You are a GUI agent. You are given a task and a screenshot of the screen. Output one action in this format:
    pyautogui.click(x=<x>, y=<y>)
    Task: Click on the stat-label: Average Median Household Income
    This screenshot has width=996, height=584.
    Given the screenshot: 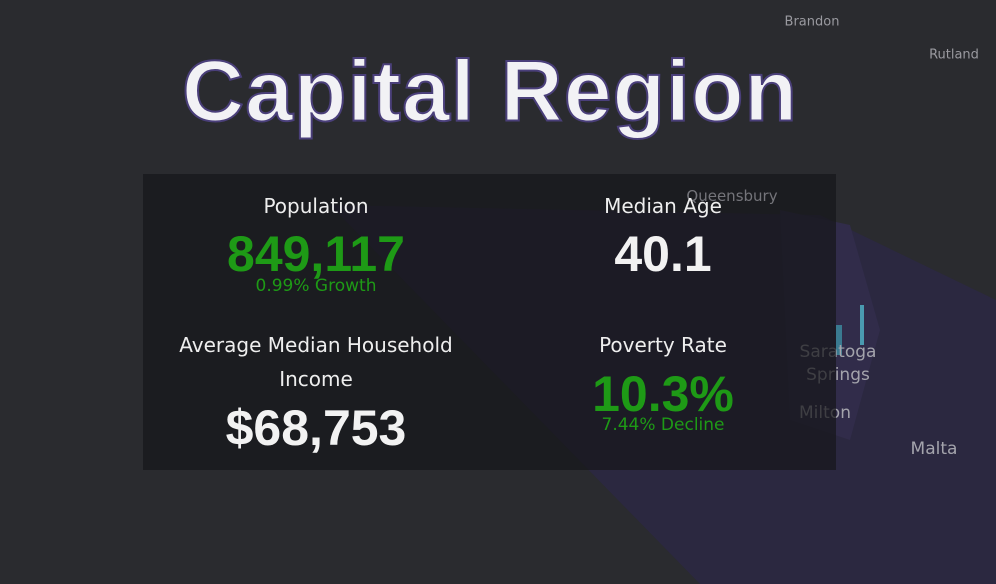 What is the action you would take?
    pyautogui.click(x=316, y=362)
    